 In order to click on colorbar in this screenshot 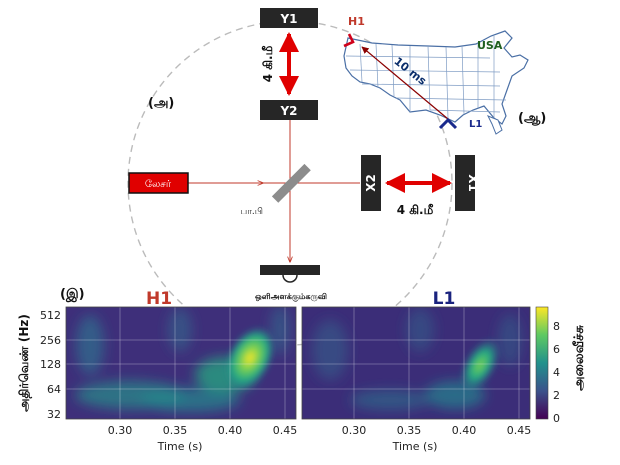, I will do `click(542, 363)`.